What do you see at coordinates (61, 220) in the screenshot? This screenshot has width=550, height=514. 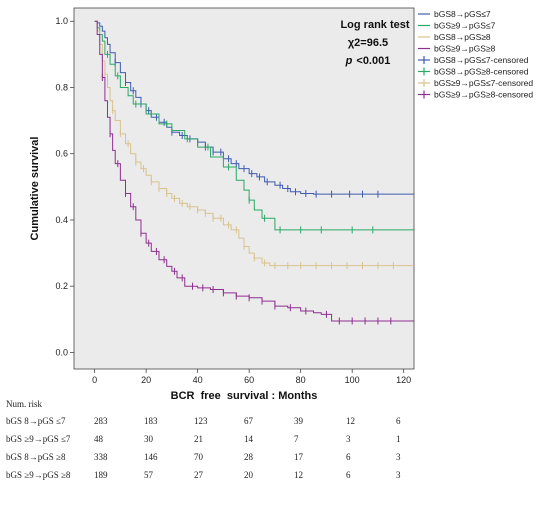 I see `y-tick-label: 0.4` at bounding box center [61, 220].